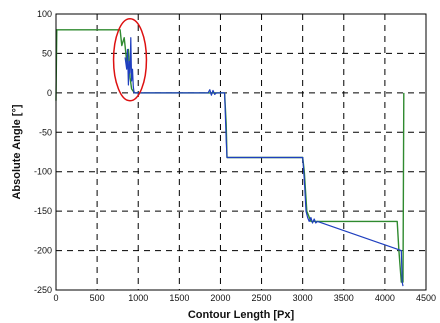  Describe the element at coordinates (97, 298) in the screenshot. I see `x-tick-label: 500` at that location.